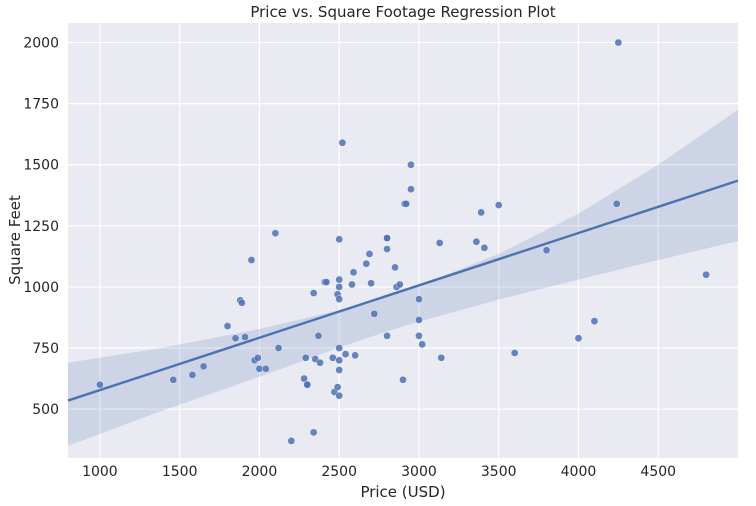 This screenshot has width=756, height=506. What do you see at coordinates (45, 410) in the screenshot?
I see `y-tick-label: 500` at bounding box center [45, 410].